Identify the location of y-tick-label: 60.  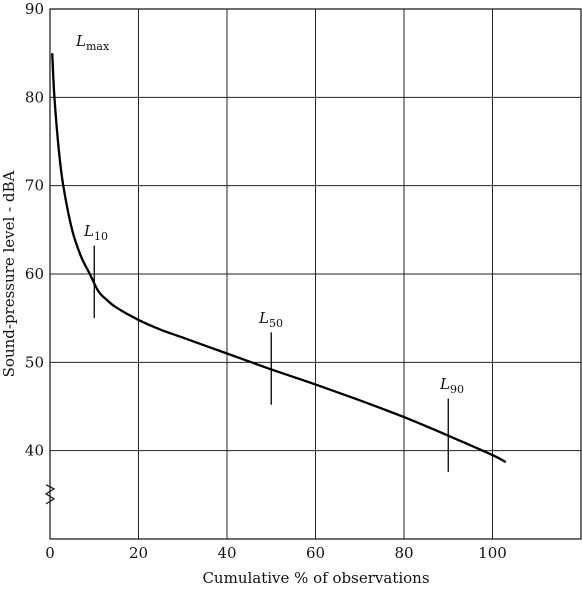
(34, 274).